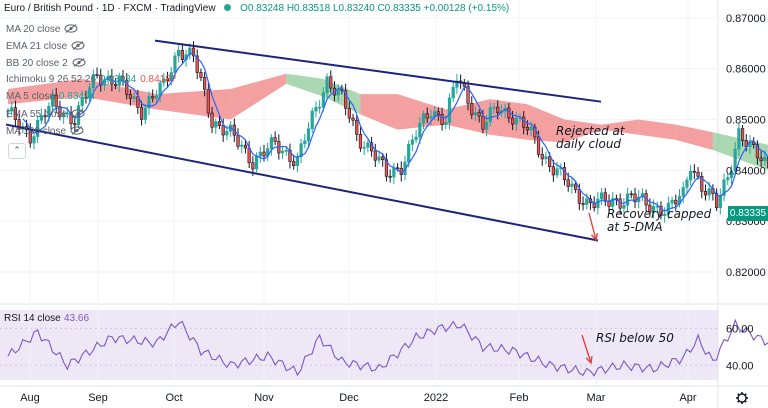 Image resolution: width=768 pixels, height=408 pixels. I want to click on price-axis-label: 0.86000, so click(746, 70).